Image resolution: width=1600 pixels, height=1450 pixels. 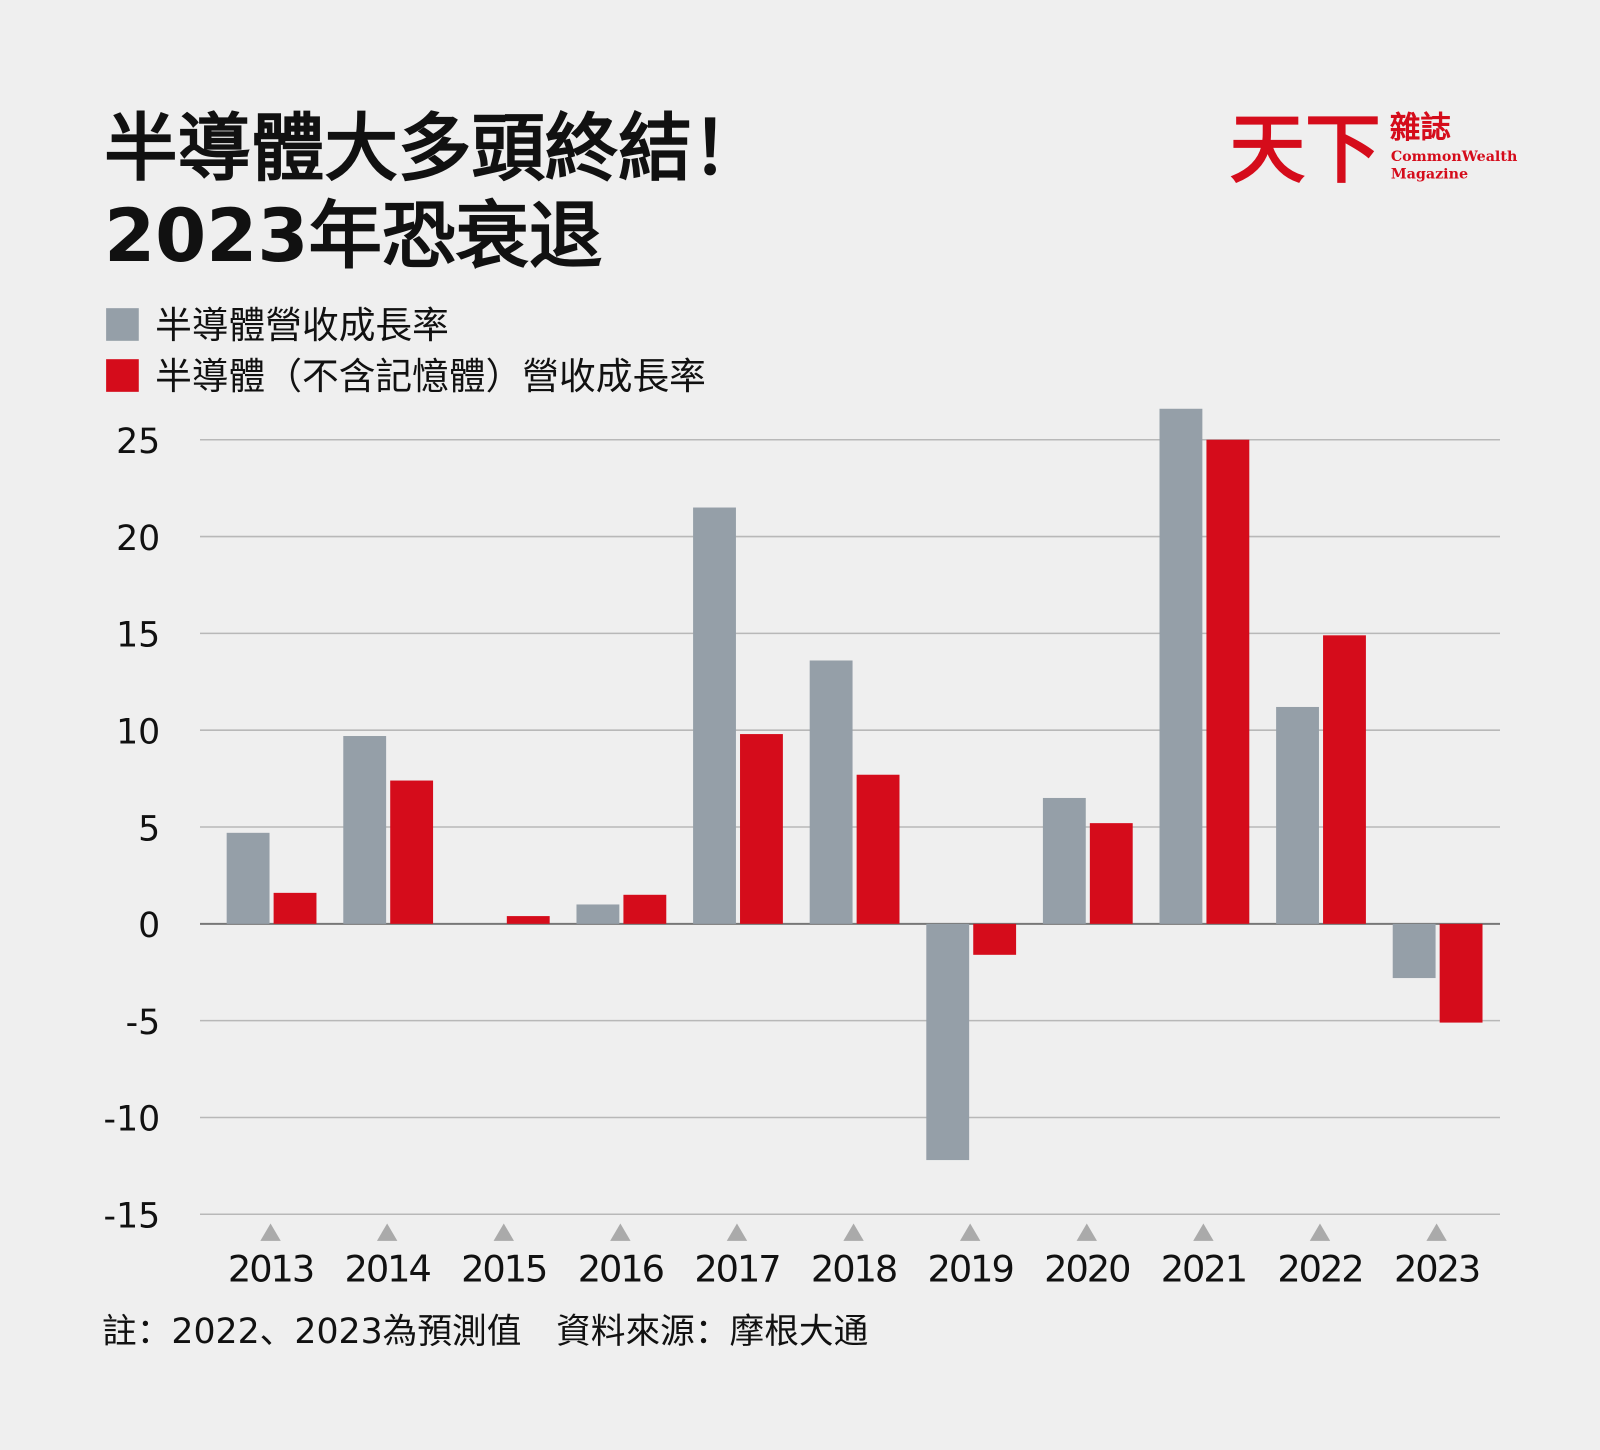 I want to click on brand-subname: 雜誌, so click(x=1421, y=128).